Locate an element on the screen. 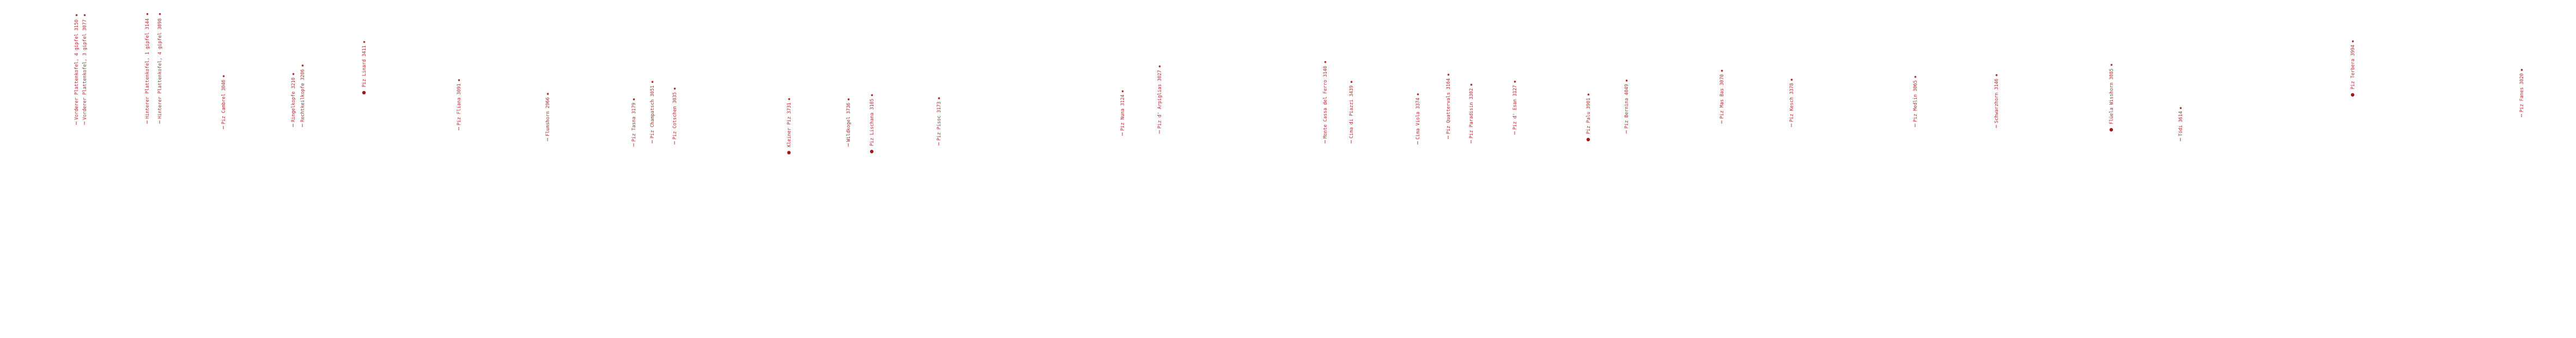 Image resolution: width=2576 pixels, height=338 pixels. peak-label-4: Hinterer Plattenkofel, 4 gipfel 3098 is located at coordinates (160, 68).